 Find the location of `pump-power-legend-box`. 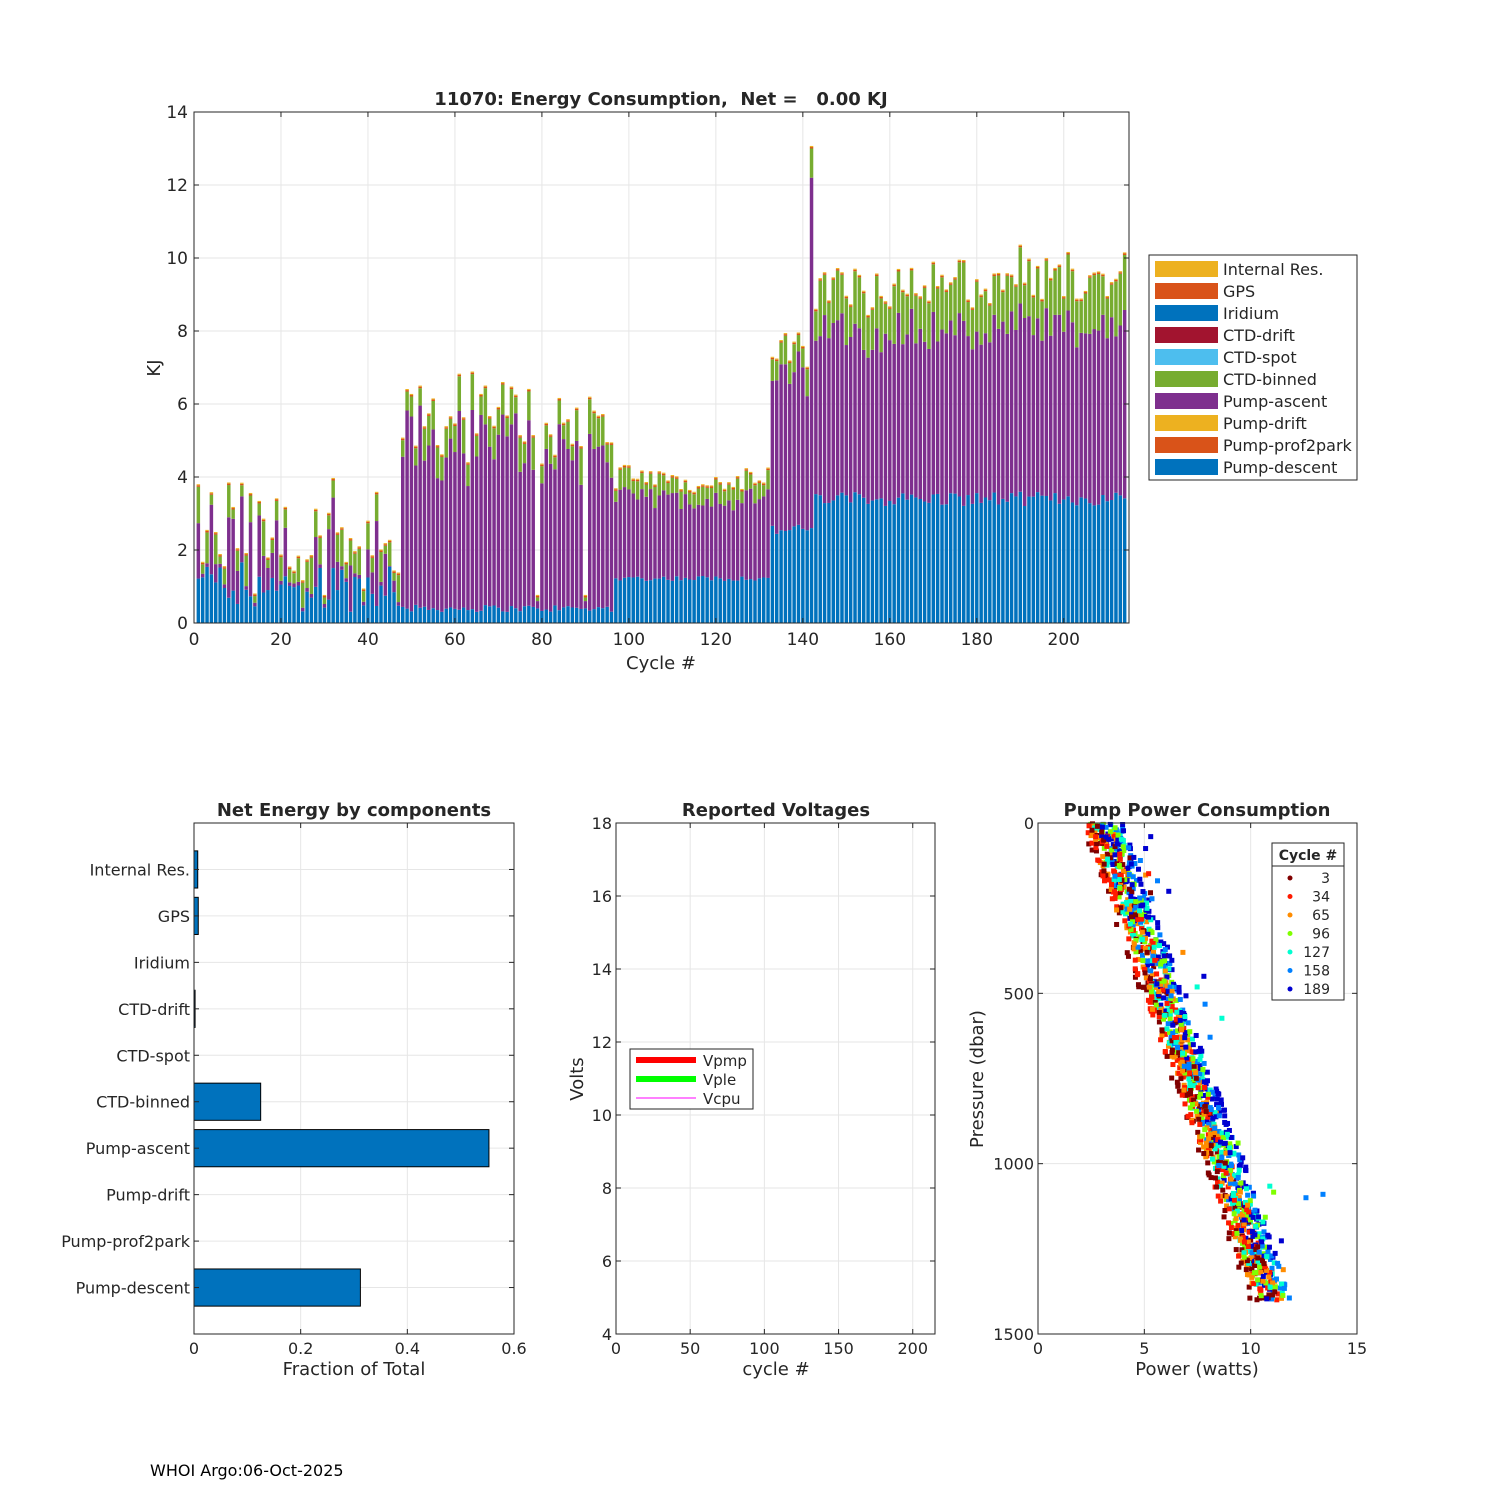

pump-power-legend-box is located at coordinates (1308, 921).